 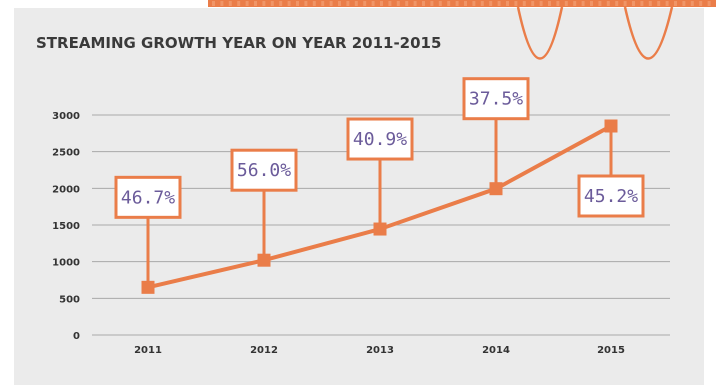 What do you see at coordinates (462, 3) in the screenshot?
I see `decorative-band` at bounding box center [462, 3].